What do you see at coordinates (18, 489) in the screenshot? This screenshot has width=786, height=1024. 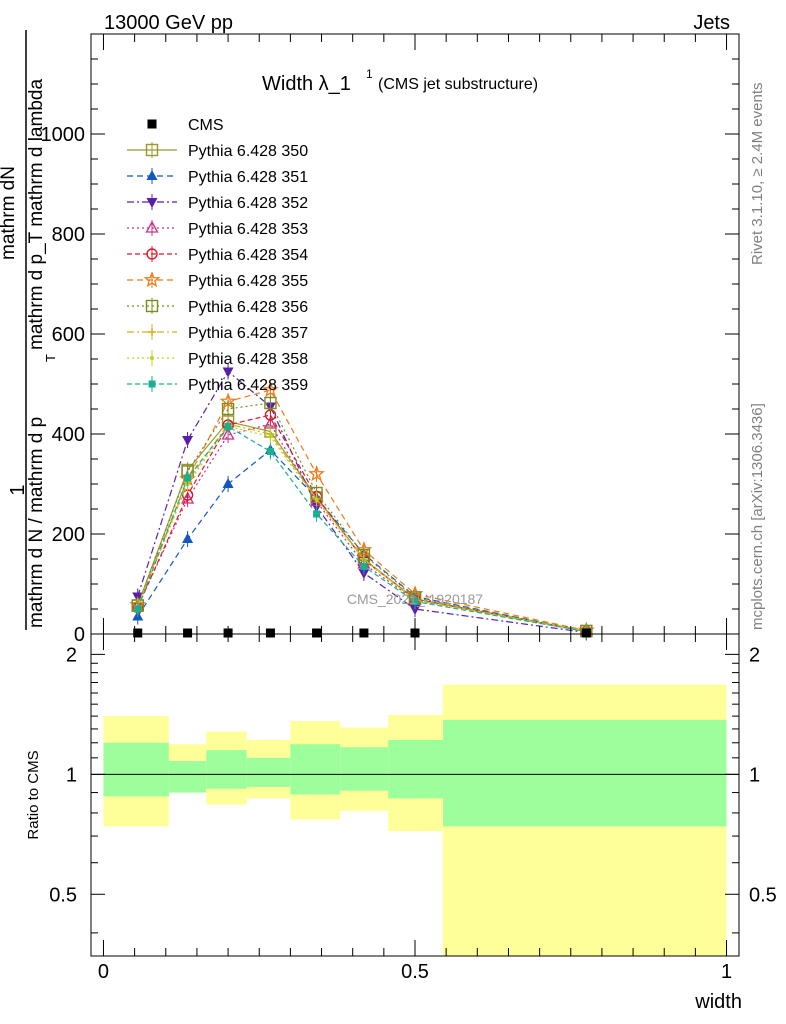 I see `ylabel-one: 1` at bounding box center [18, 489].